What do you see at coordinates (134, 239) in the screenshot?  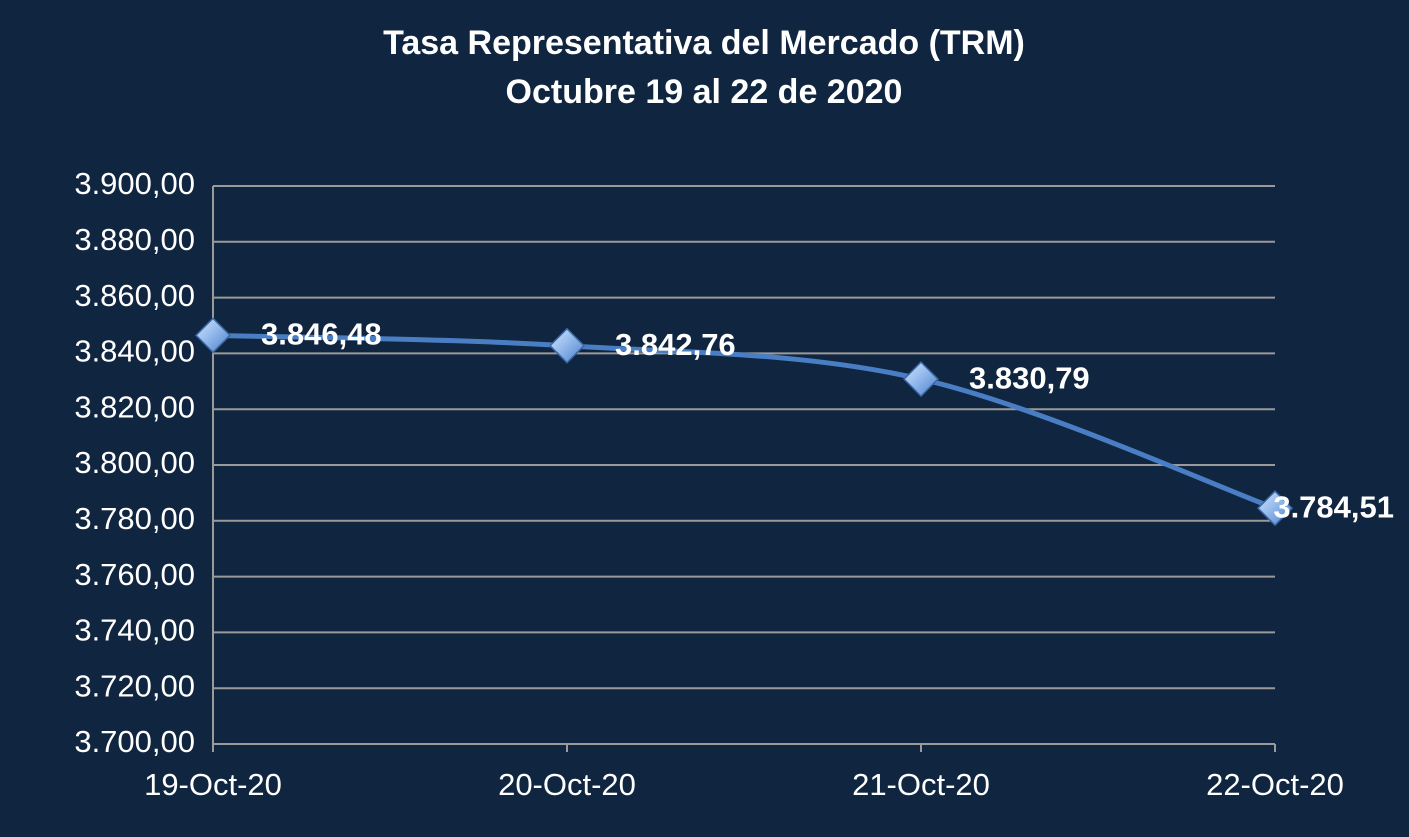 I see `y-tick-label: 3.880,00` at bounding box center [134, 239].